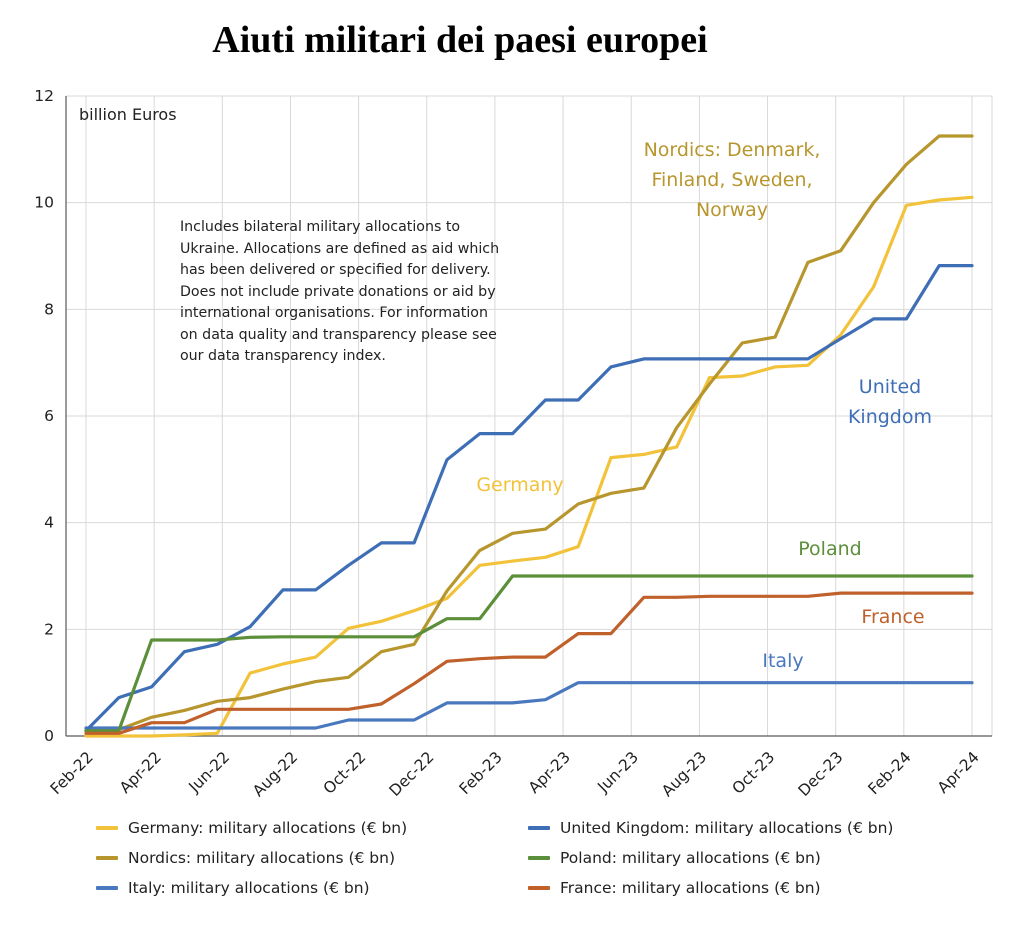 This screenshot has width=1024, height=930. I want to click on y-tick-label: 2, so click(49, 629).